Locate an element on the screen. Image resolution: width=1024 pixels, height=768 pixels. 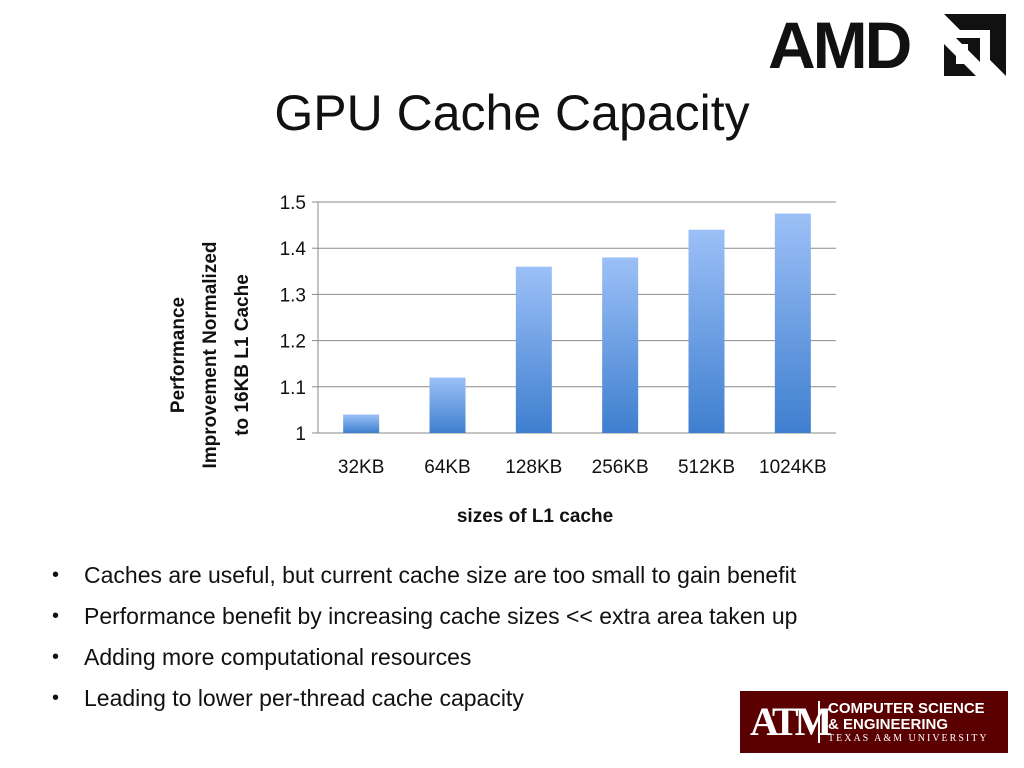
x-tick-label: 1024KB is located at coordinates (793, 467).